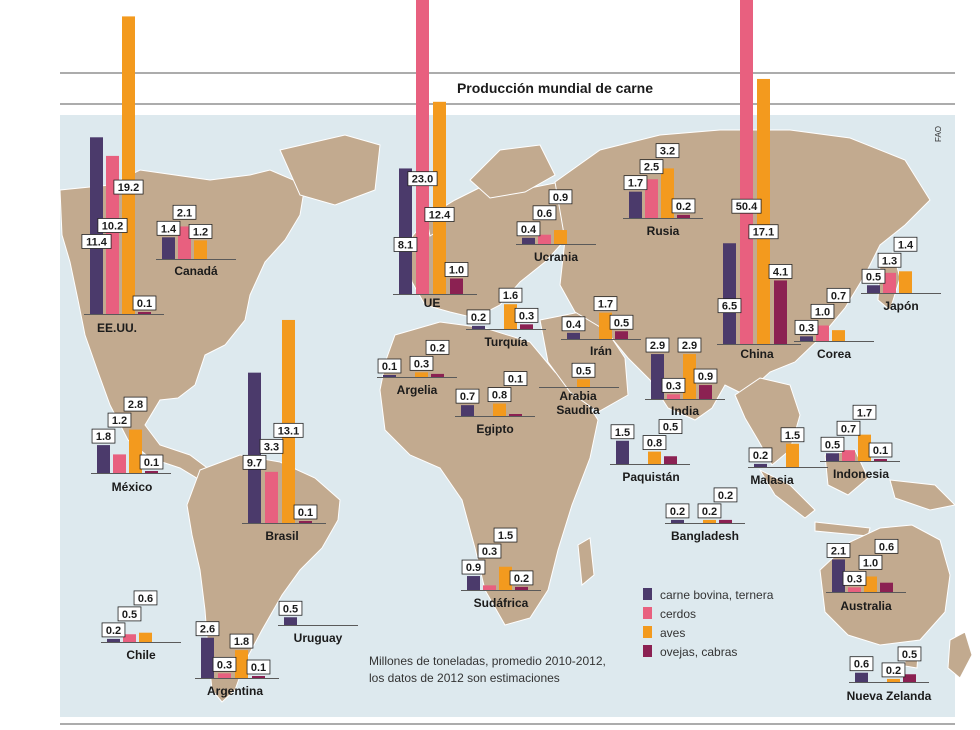  I want to click on value-box-rusia-cerdos, so click(651, 167).